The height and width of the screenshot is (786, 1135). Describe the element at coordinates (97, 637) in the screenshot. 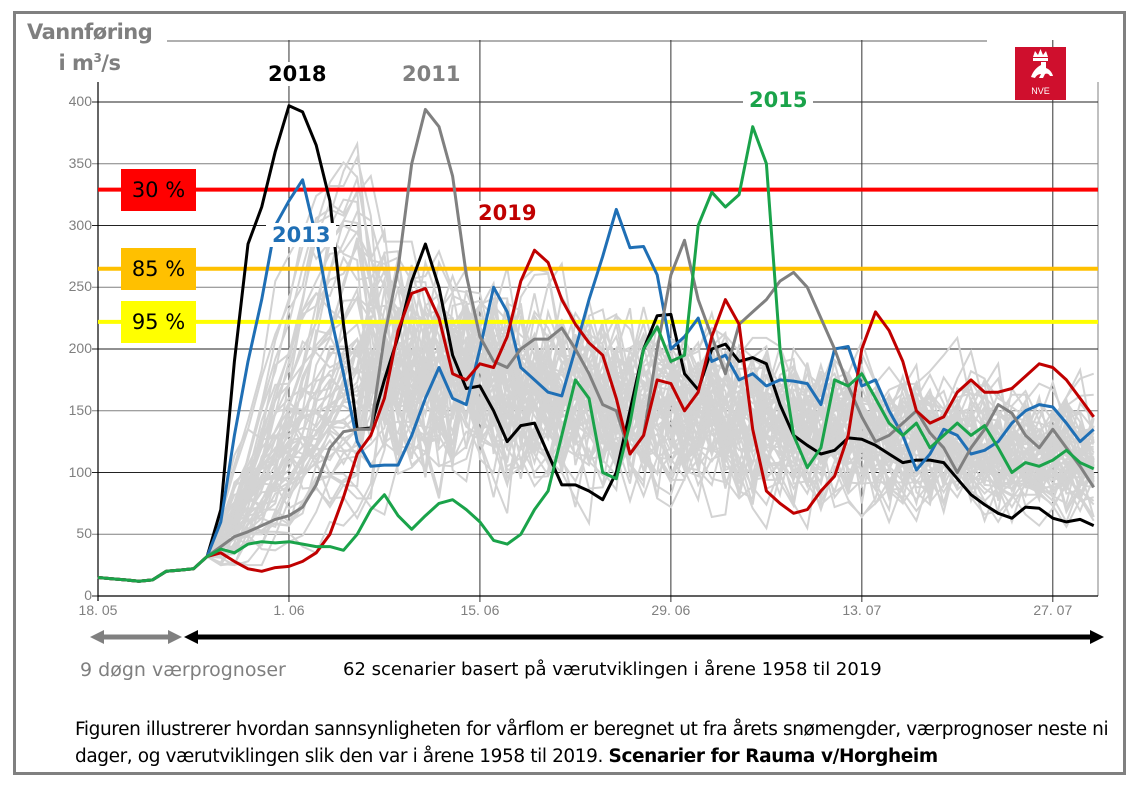

I see `forecast-arrow-left-head` at that location.